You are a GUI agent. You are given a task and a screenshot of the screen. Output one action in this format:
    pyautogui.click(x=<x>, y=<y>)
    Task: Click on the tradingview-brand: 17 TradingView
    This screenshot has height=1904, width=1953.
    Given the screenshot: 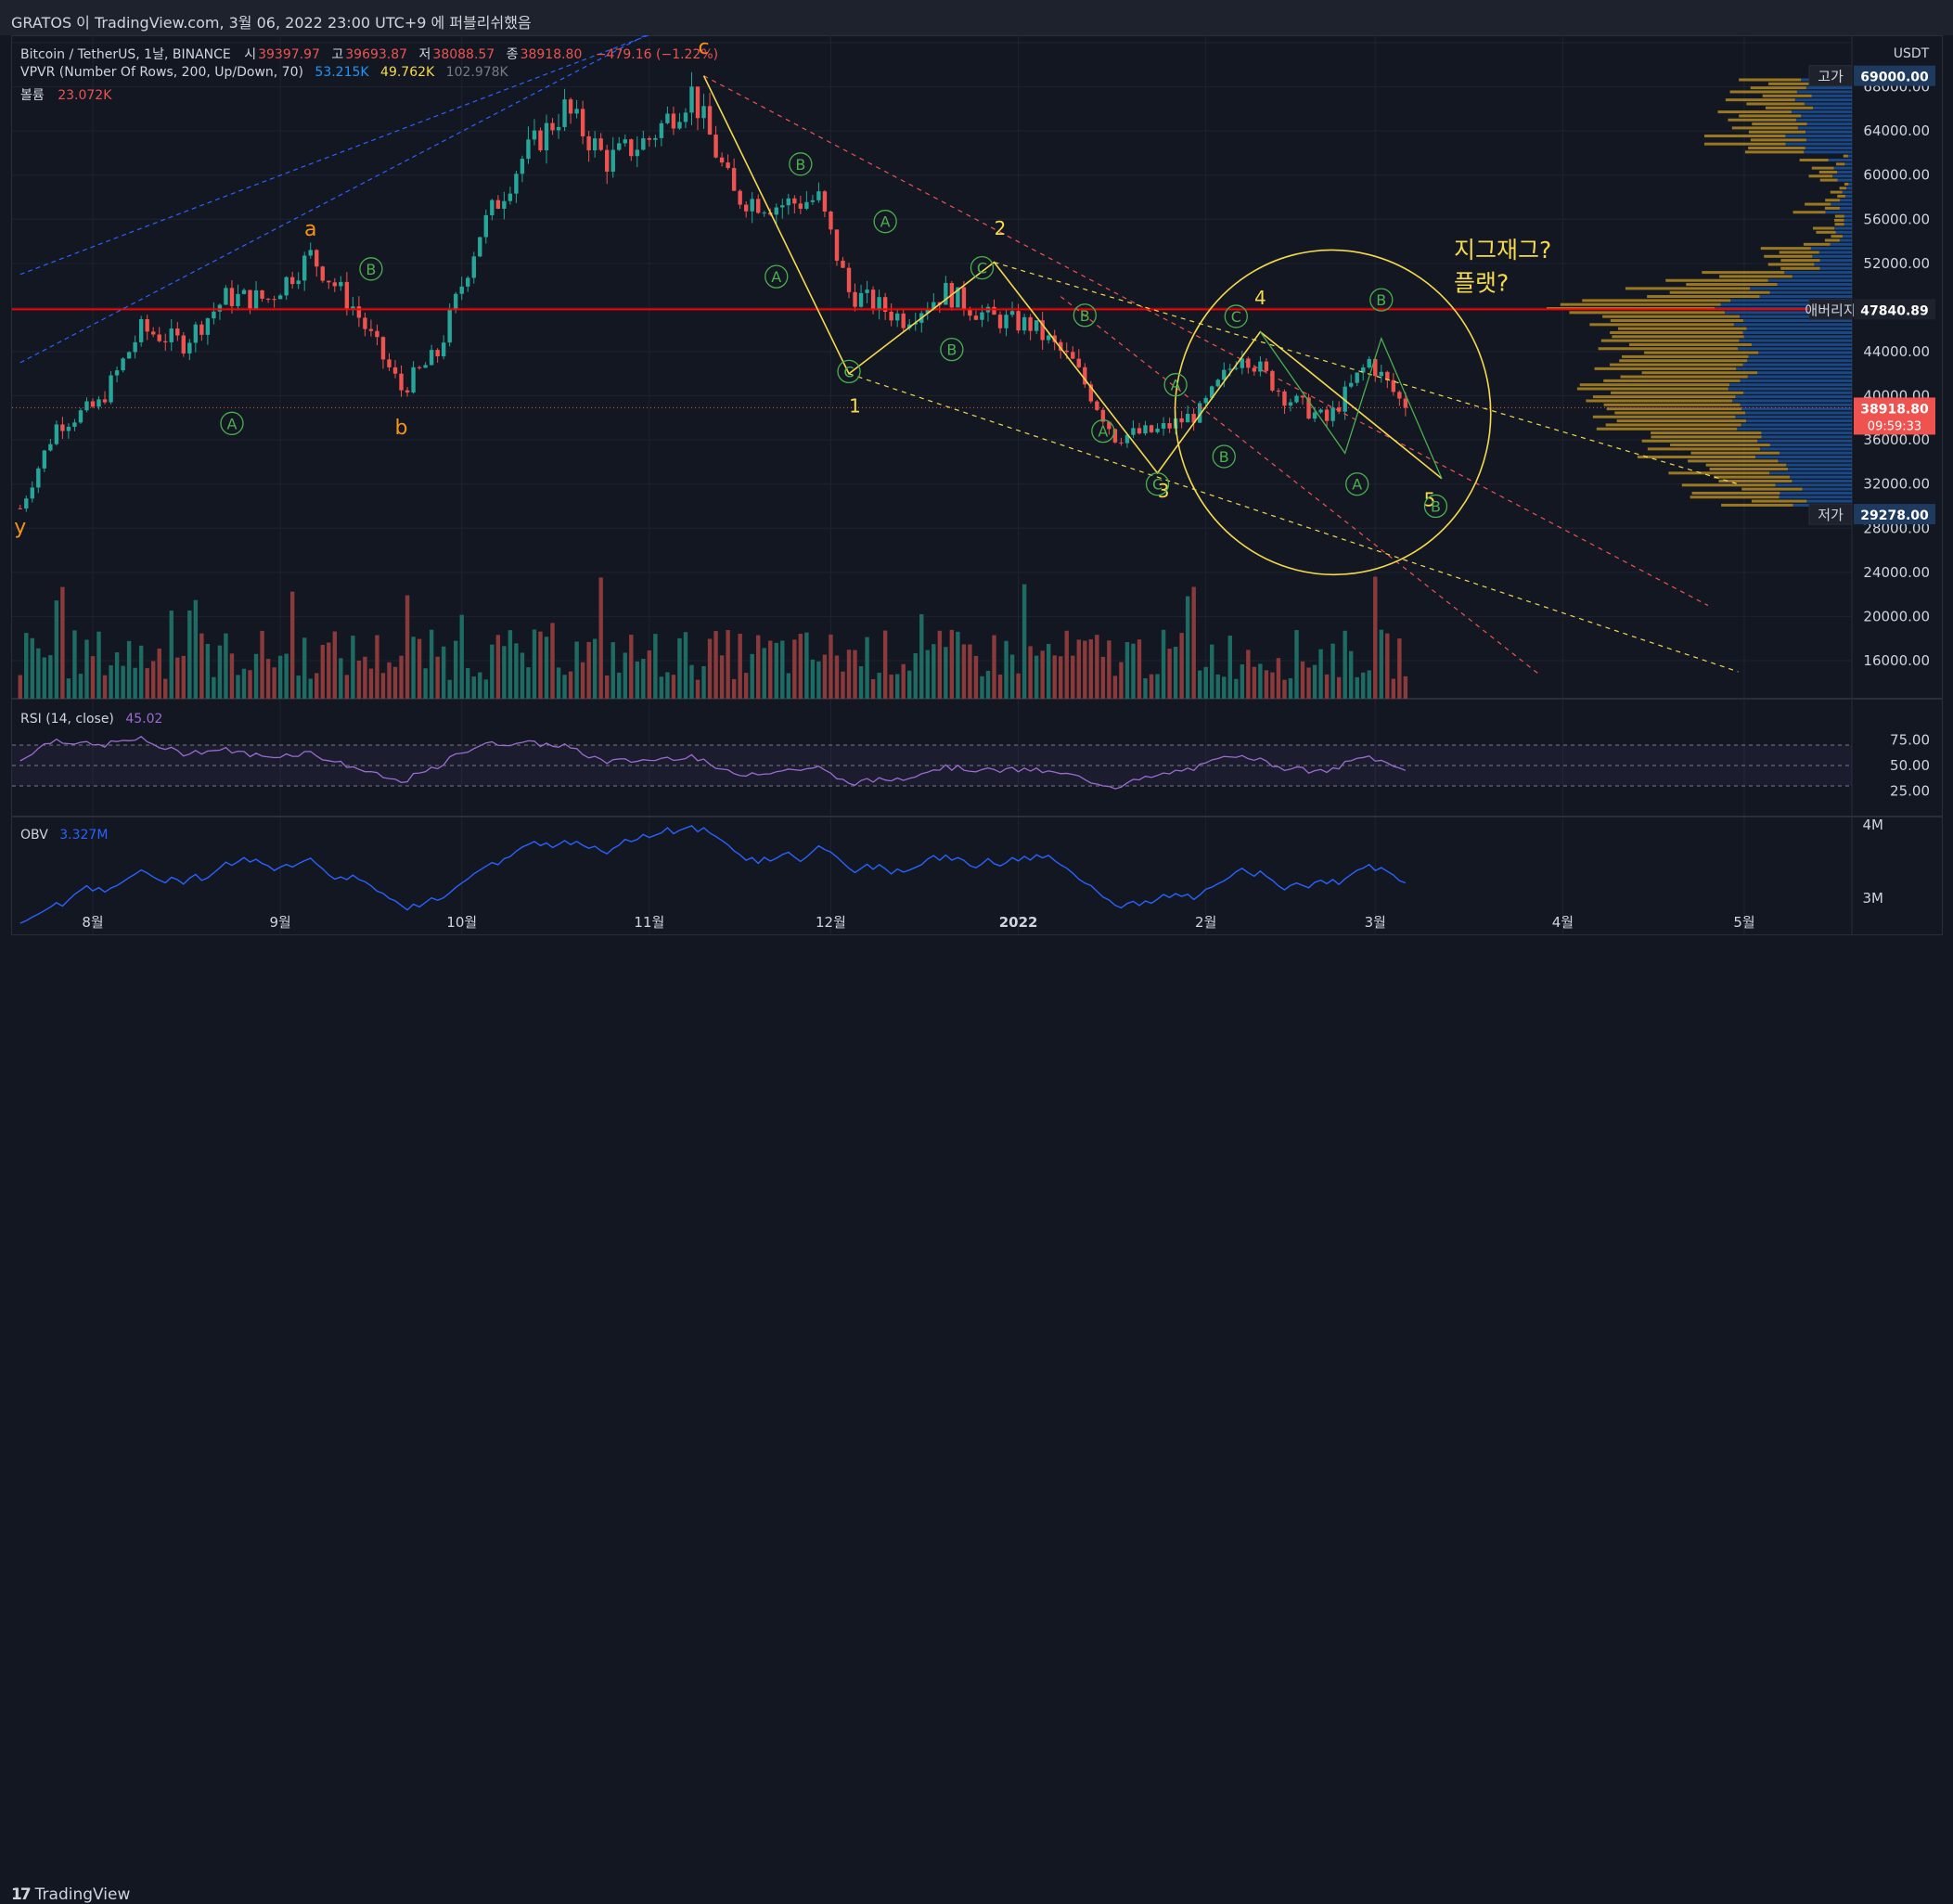 What is the action you would take?
    pyautogui.click(x=70, y=1894)
    